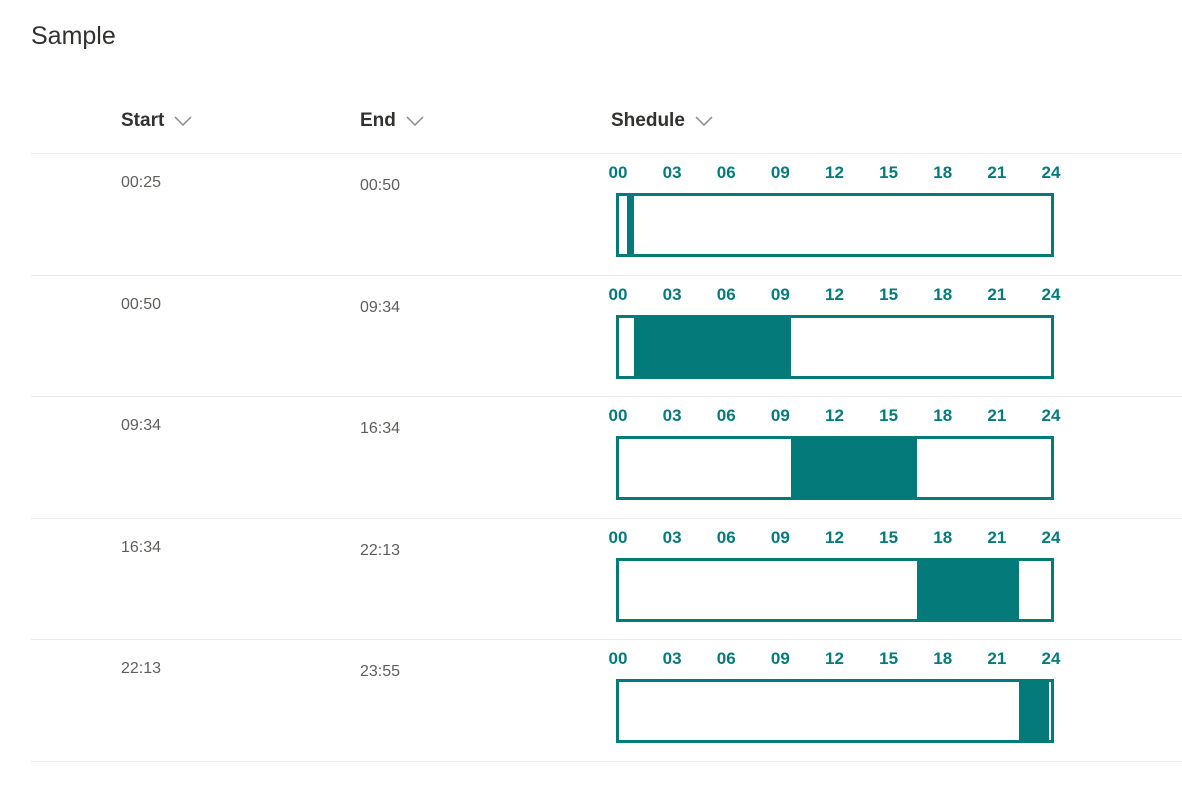 This screenshot has height=788, width=1182. I want to click on column-header-start: Start, so click(156, 121).